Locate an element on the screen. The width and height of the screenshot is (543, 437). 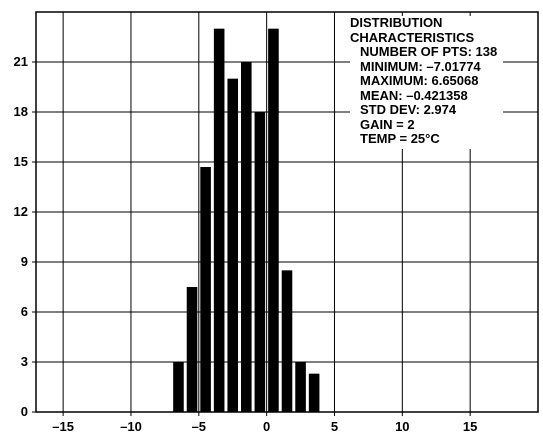
x-tick-label: 10 is located at coordinates (402, 426).